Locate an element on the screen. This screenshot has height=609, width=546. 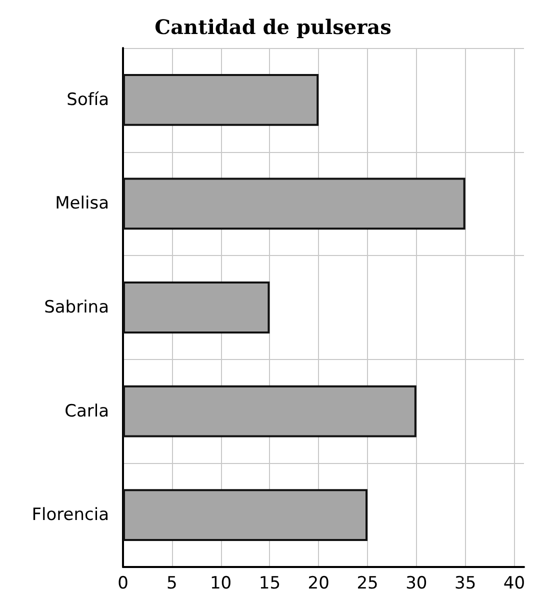
y-tick-label: Florencia is located at coordinates (70, 515).